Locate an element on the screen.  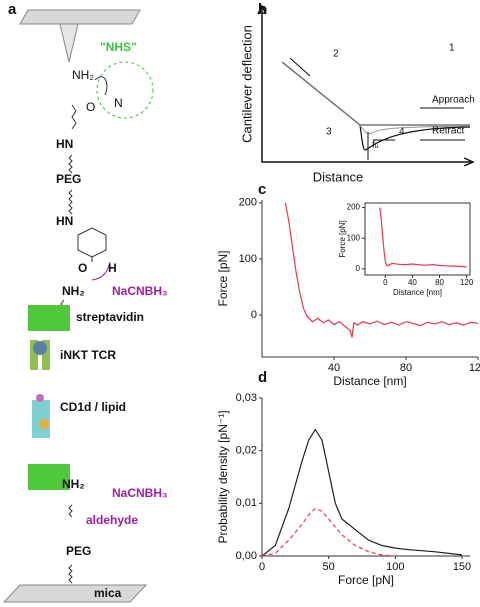
y-tick-label: 0,01 is located at coordinates (246, 503).